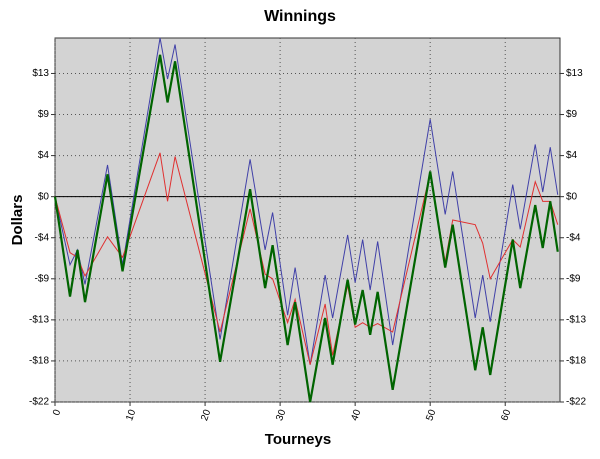 The width and height of the screenshot is (600, 459). Describe the element at coordinates (39, 402) in the screenshot. I see `y-tick-label: -$22` at that location.